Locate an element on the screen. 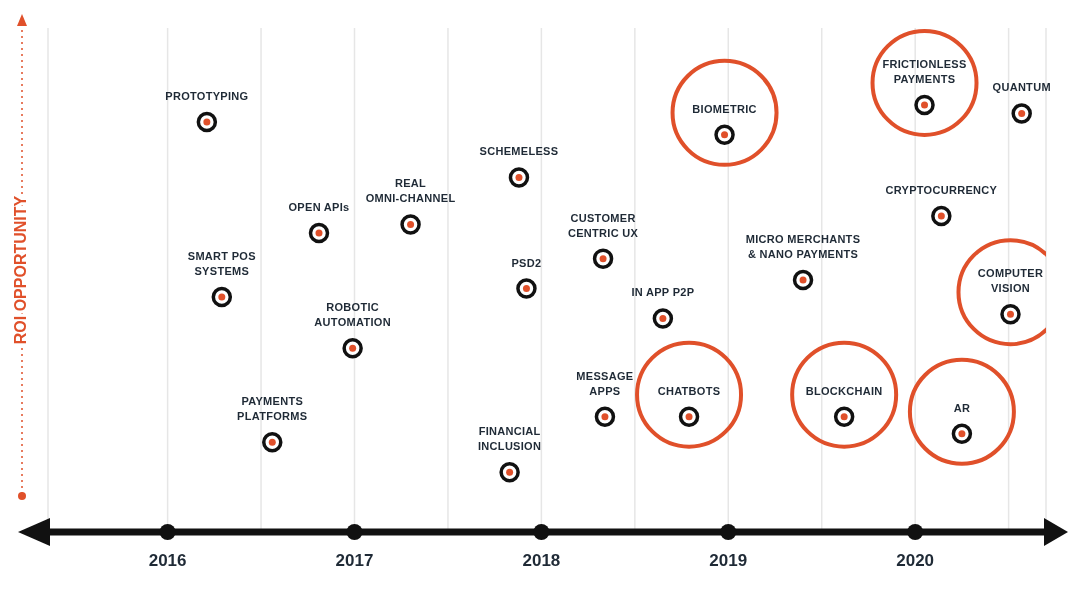 This screenshot has width=1084, height=600. x-tick-label: 2016 is located at coordinates (167, 560).